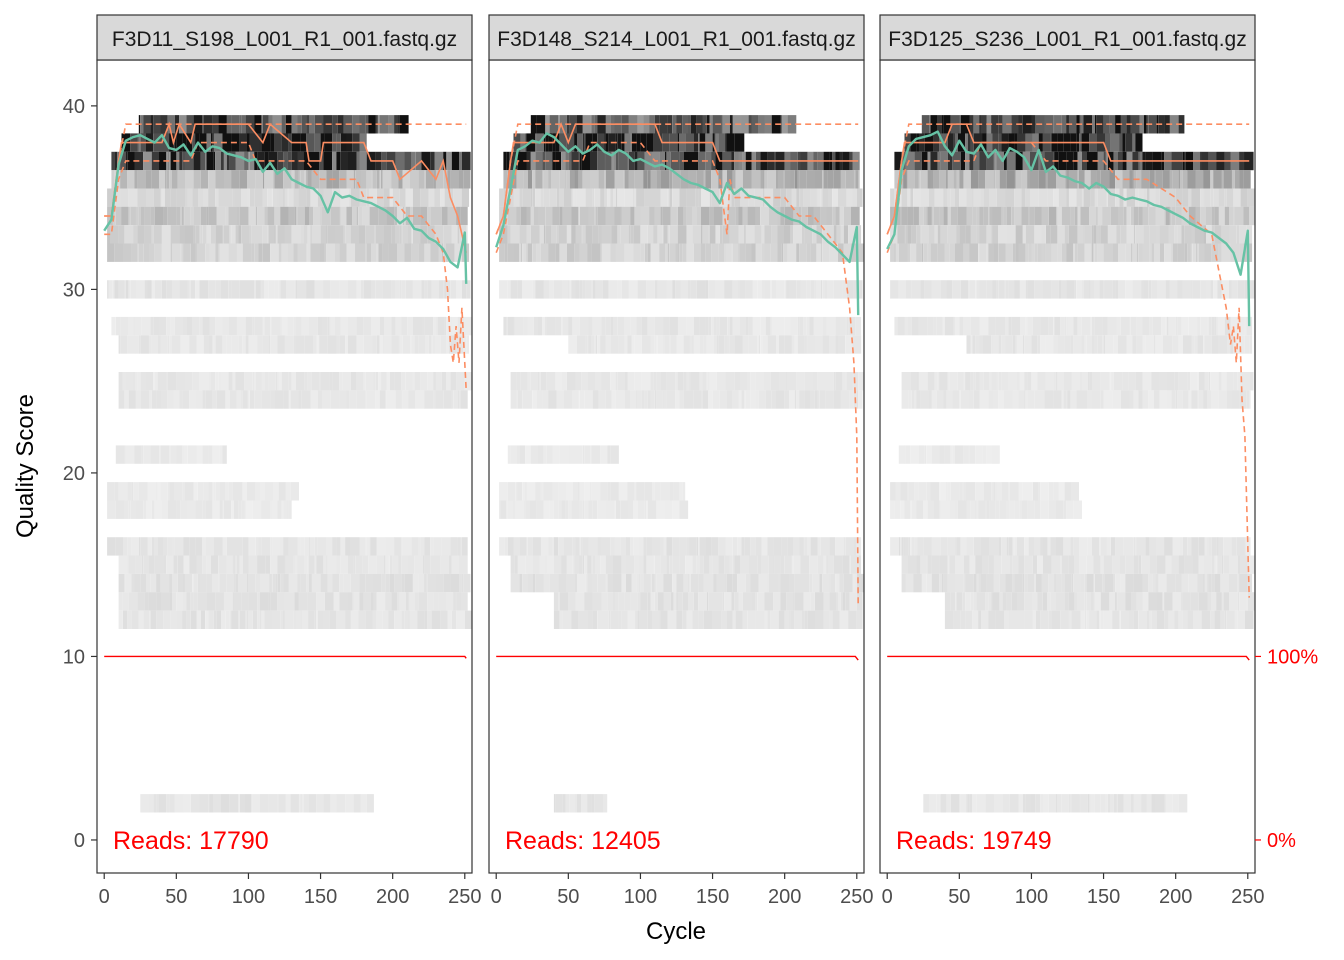 This screenshot has height=960, width=1344. Describe the element at coordinates (1292, 657) in the screenshot. I see `right-tick-label: 100%` at that location.